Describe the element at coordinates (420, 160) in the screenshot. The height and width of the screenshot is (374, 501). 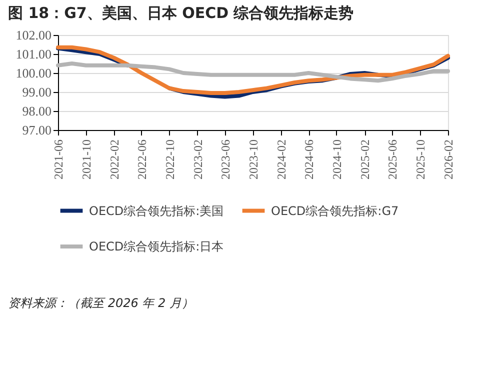
I see `x-tick-label: 2025-10` at that location.